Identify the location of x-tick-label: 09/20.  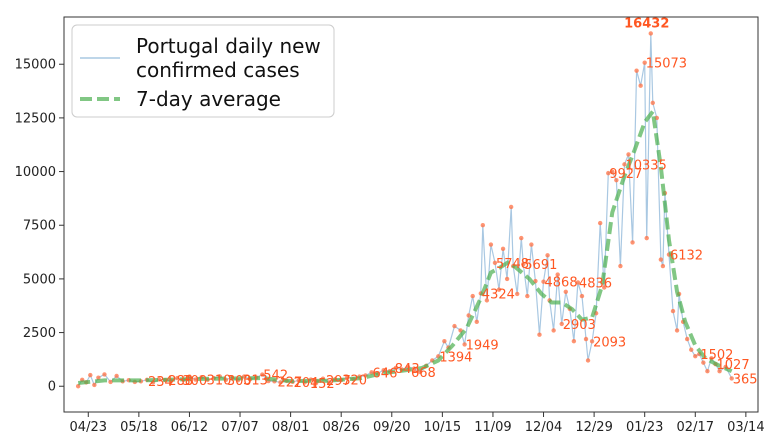
(391, 427).